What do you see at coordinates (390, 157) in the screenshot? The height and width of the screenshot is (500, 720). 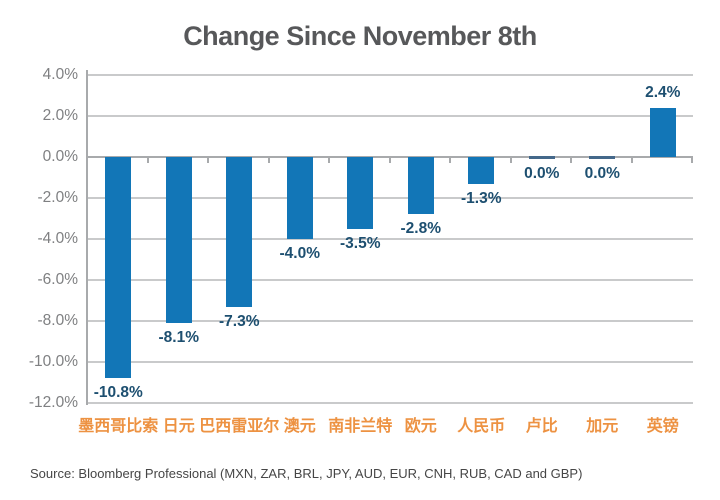 I see `zero-line` at bounding box center [390, 157].